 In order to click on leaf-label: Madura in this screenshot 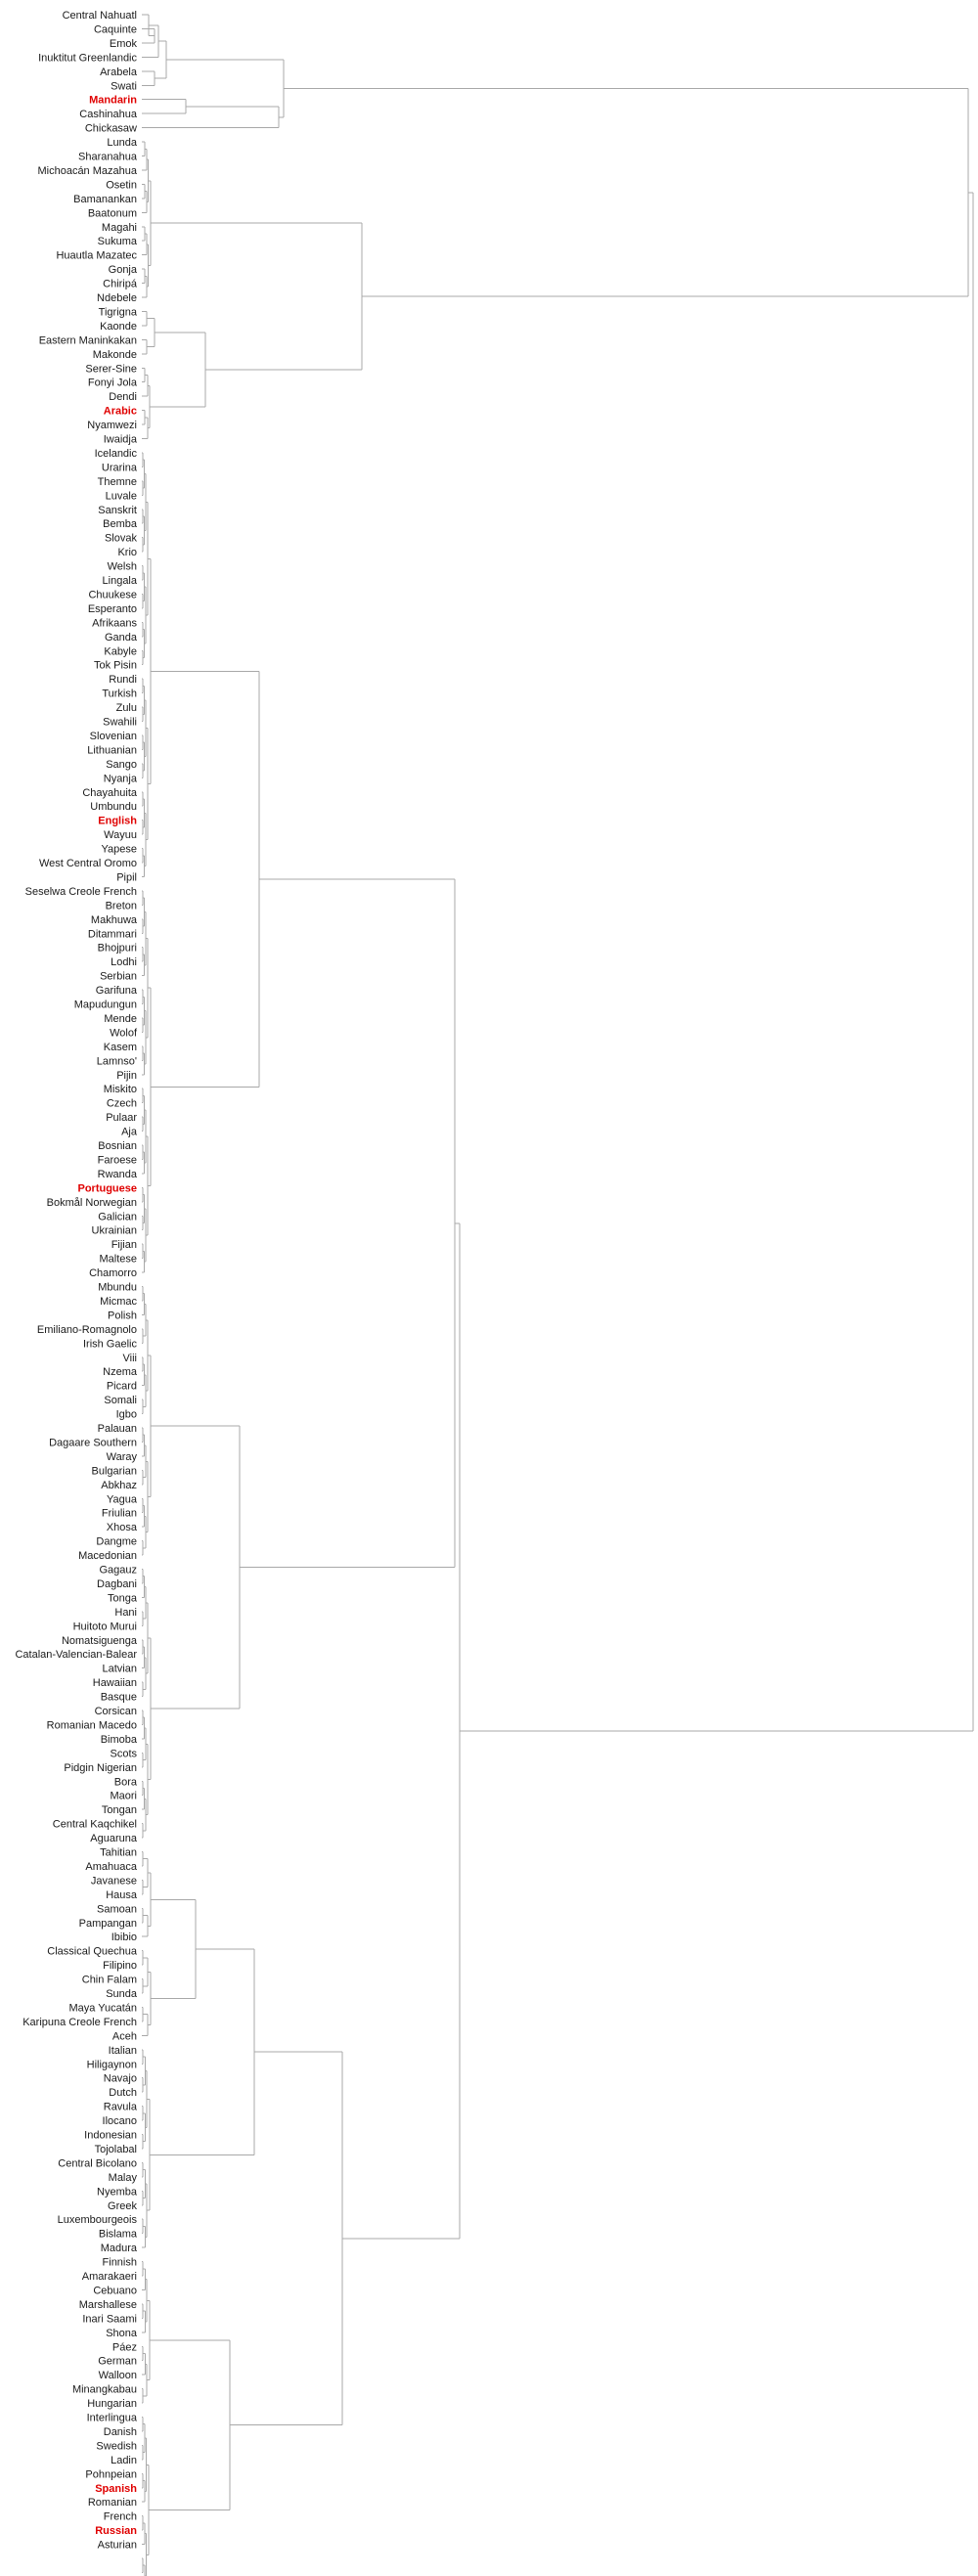, I will do `click(119, 2248)`.